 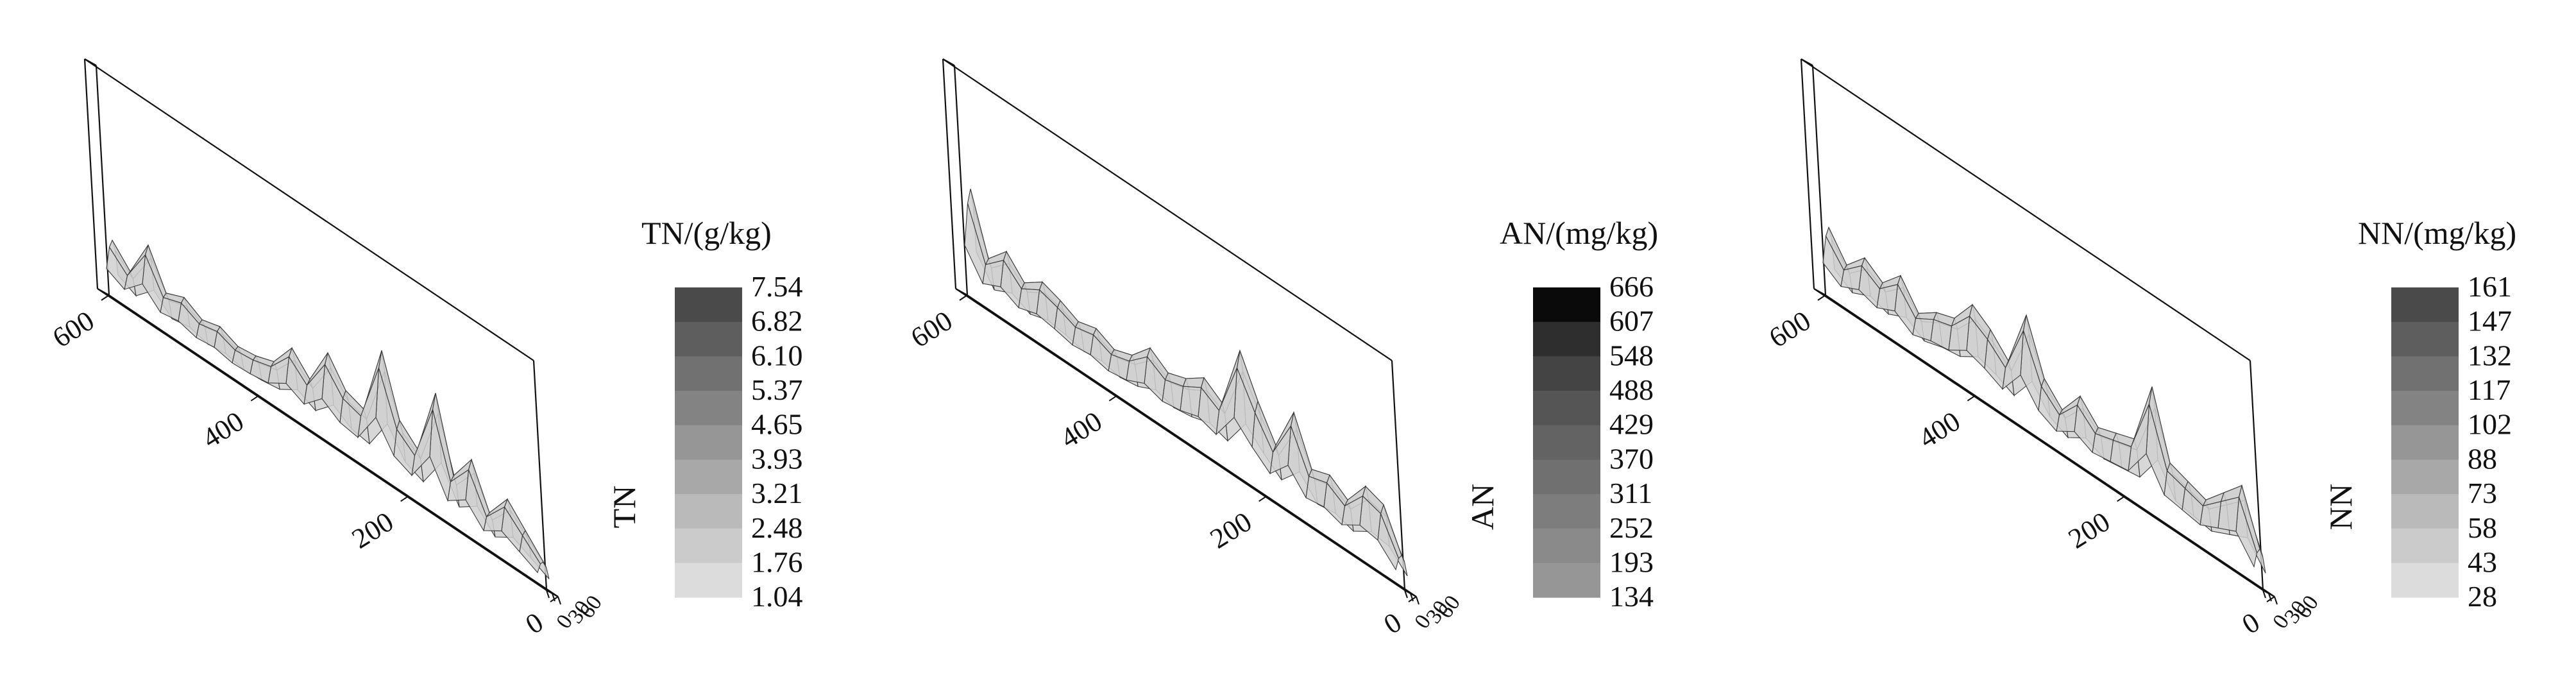 I want to click on colorbar-tick-label: 5.37, so click(x=777, y=389).